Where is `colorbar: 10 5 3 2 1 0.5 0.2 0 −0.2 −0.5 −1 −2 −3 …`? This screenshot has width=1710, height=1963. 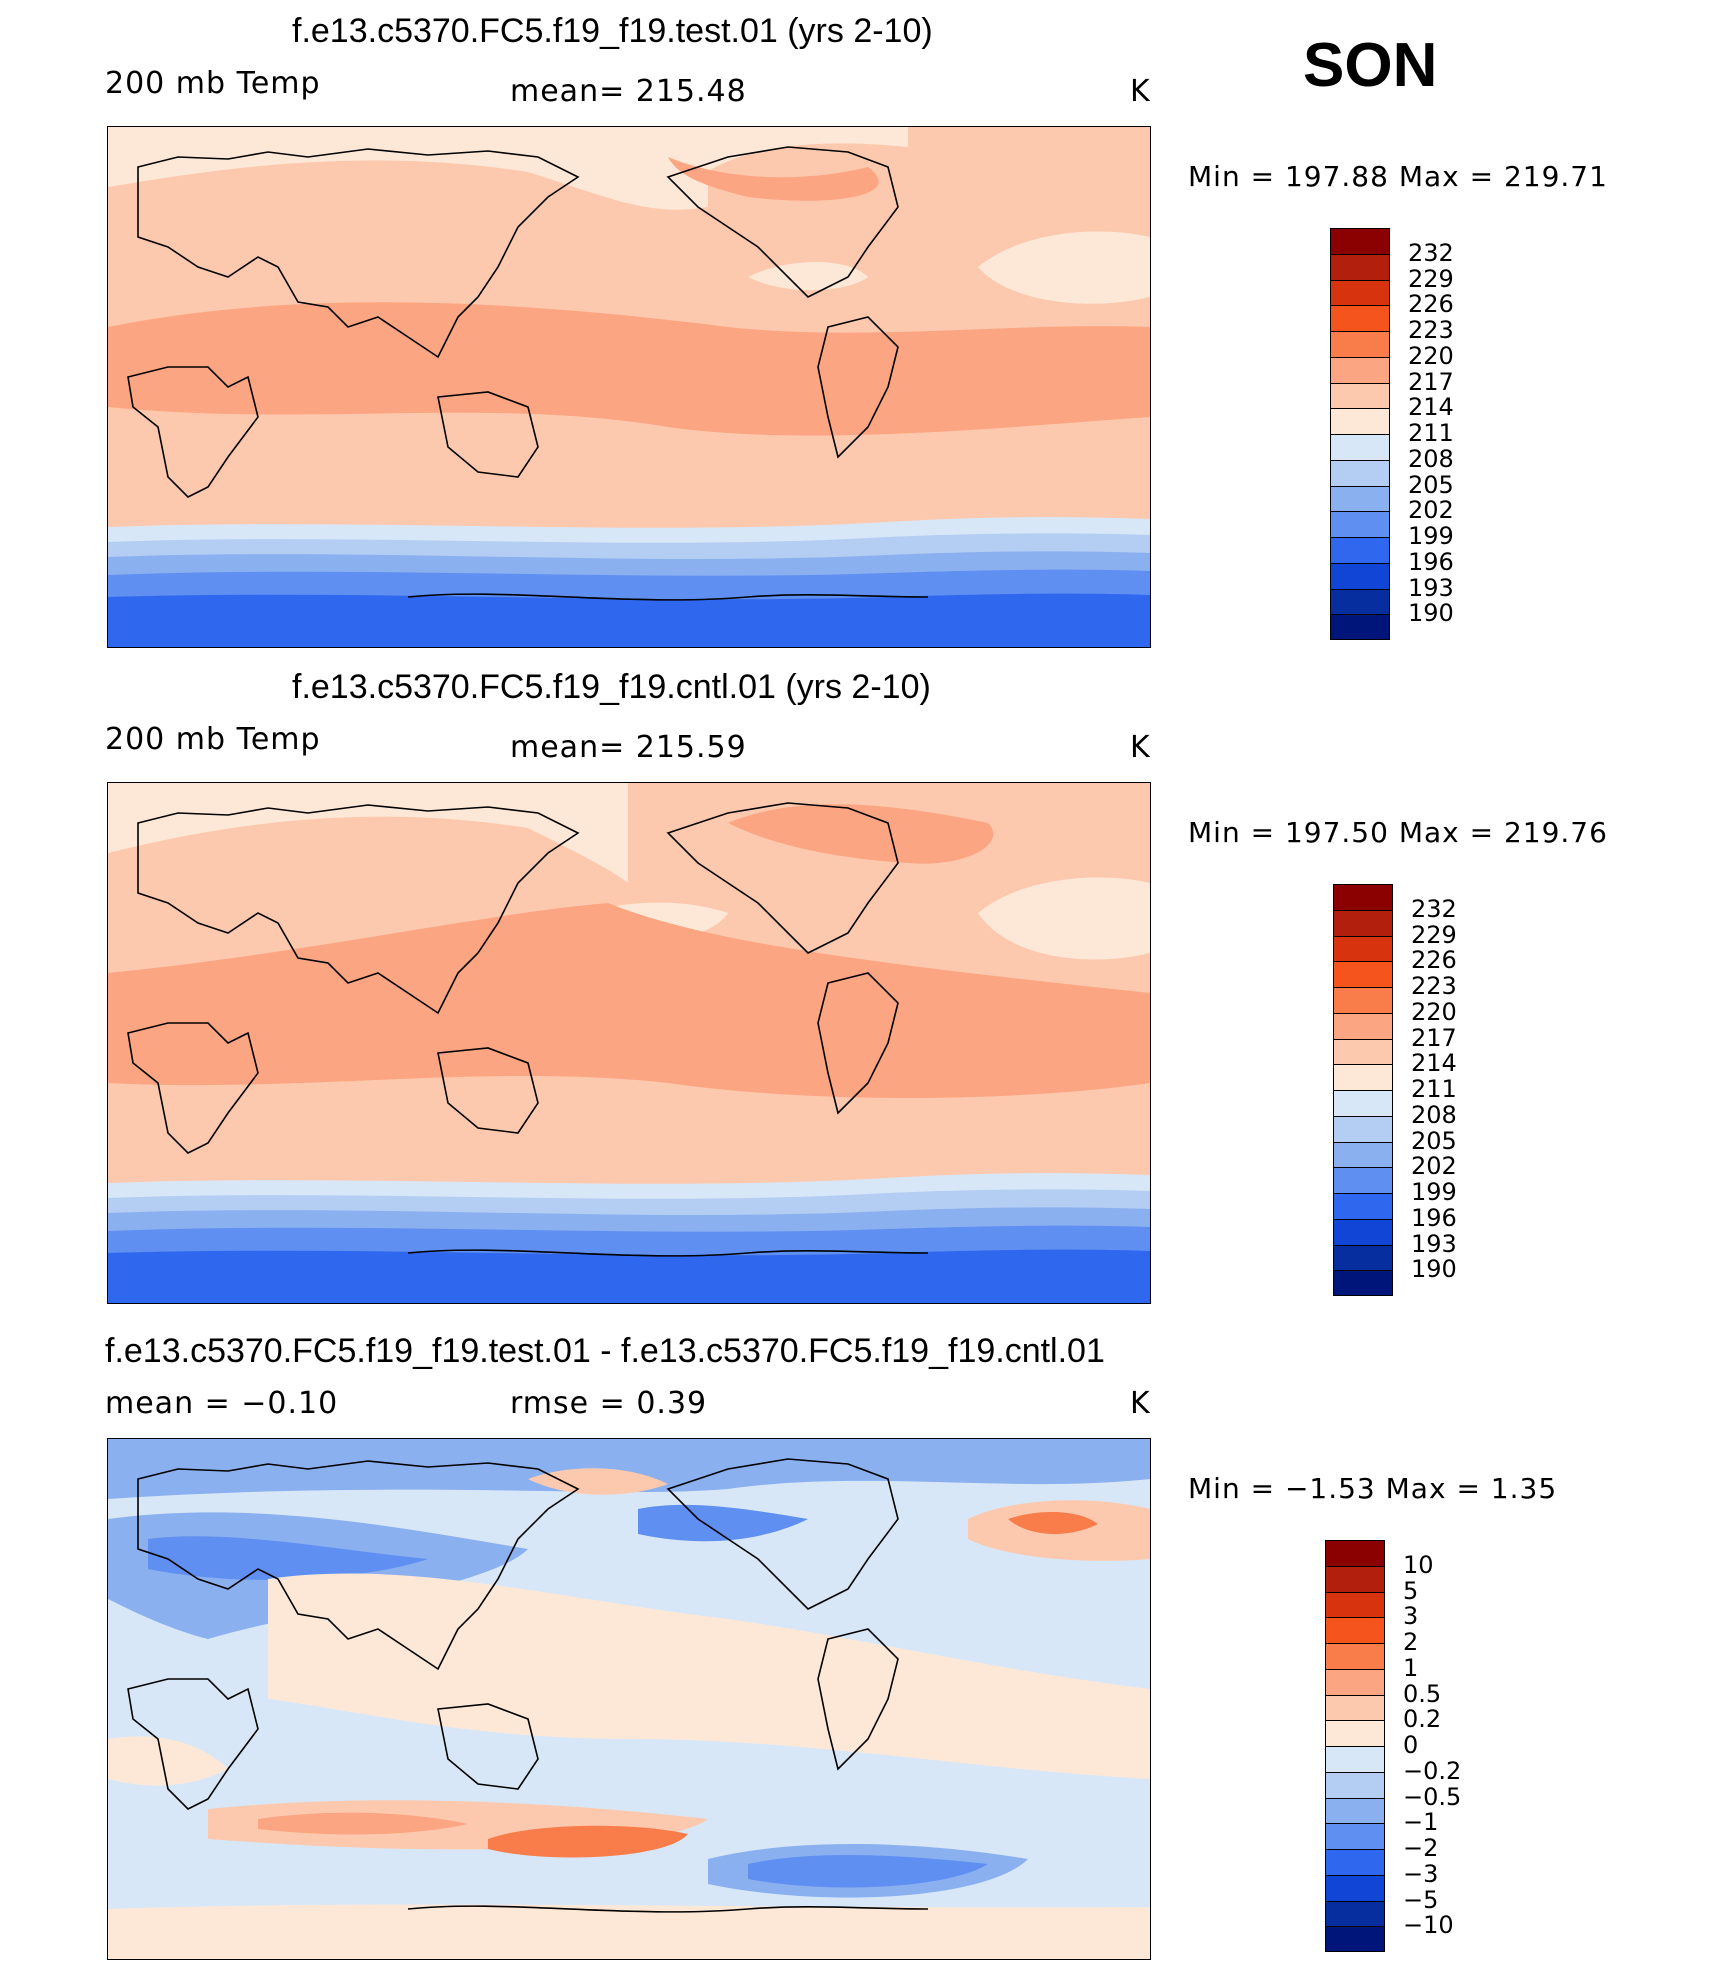
colorbar: 10 5 3 2 1 0.5 0.2 0 −0.2 −0.5 −1 −2 −3 … is located at coordinates (1415, 1746).